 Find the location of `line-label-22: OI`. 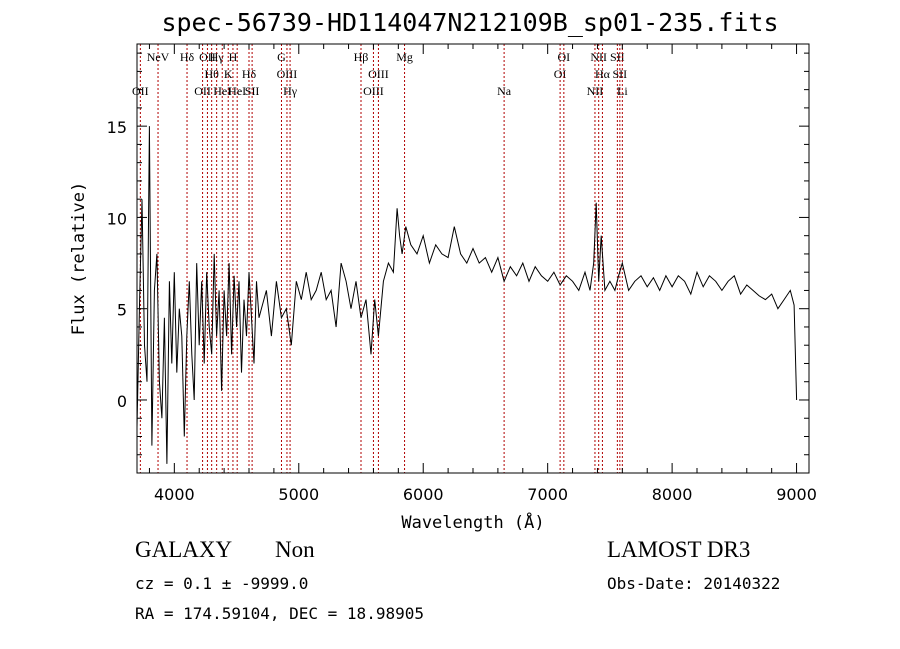

line-label-22: OI is located at coordinates (560, 74).